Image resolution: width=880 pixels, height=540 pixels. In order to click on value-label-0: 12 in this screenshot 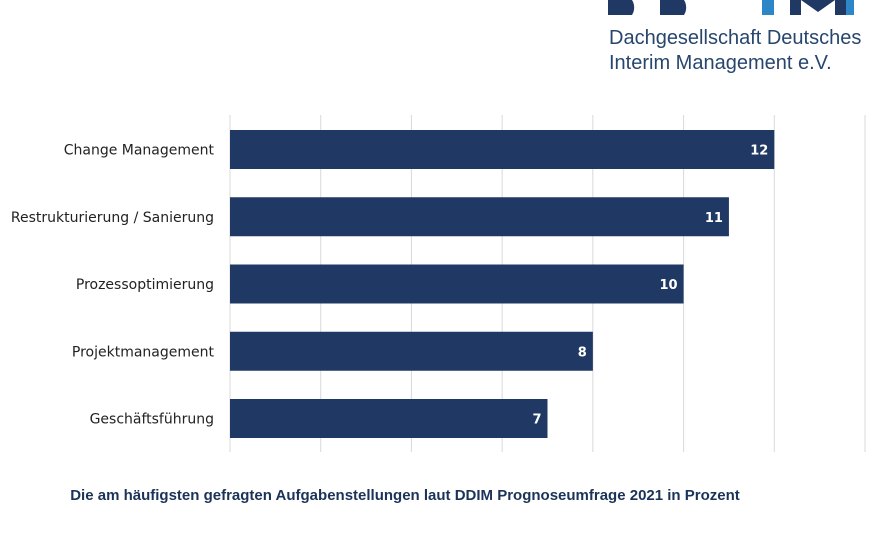, I will do `click(759, 151)`.